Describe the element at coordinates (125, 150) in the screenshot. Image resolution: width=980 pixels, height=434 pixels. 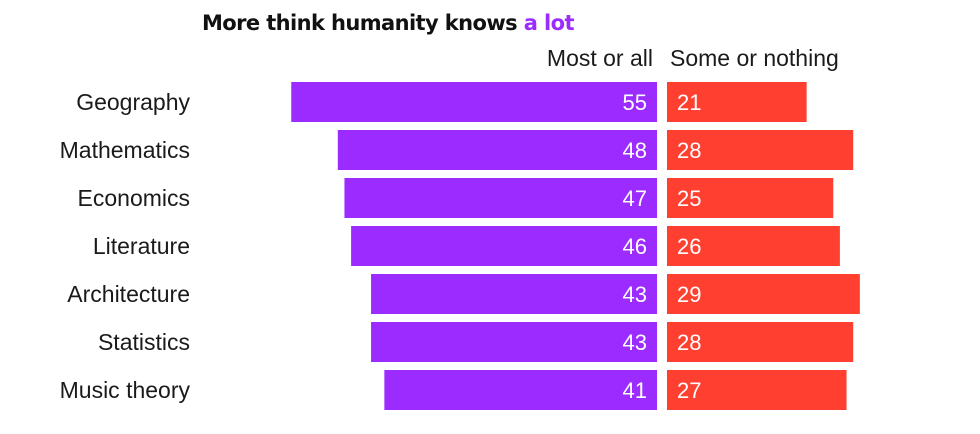
I see `category-label-mathematics: Mathematics` at that location.